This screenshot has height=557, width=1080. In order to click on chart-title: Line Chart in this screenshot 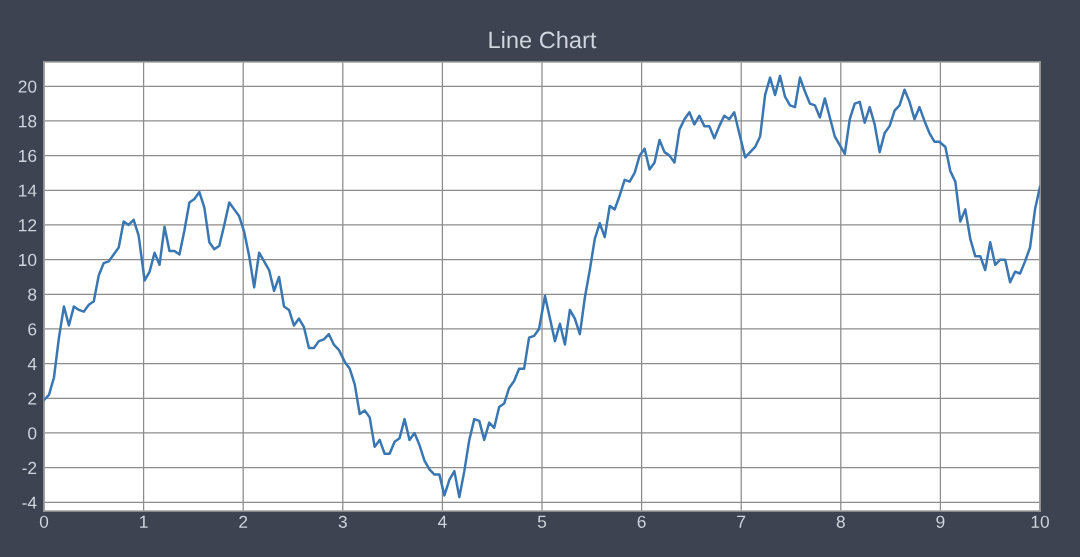, I will do `click(543, 40)`.